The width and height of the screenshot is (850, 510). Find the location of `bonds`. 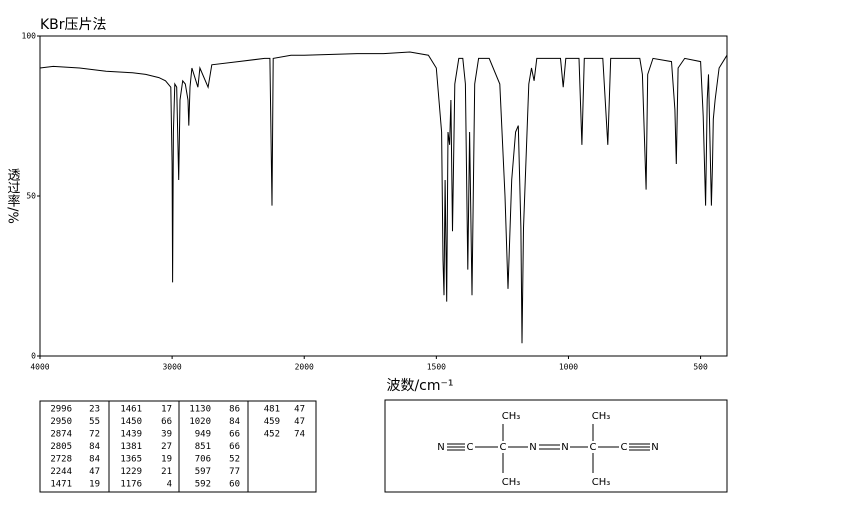

bonds is located at coordinates (548, 448).